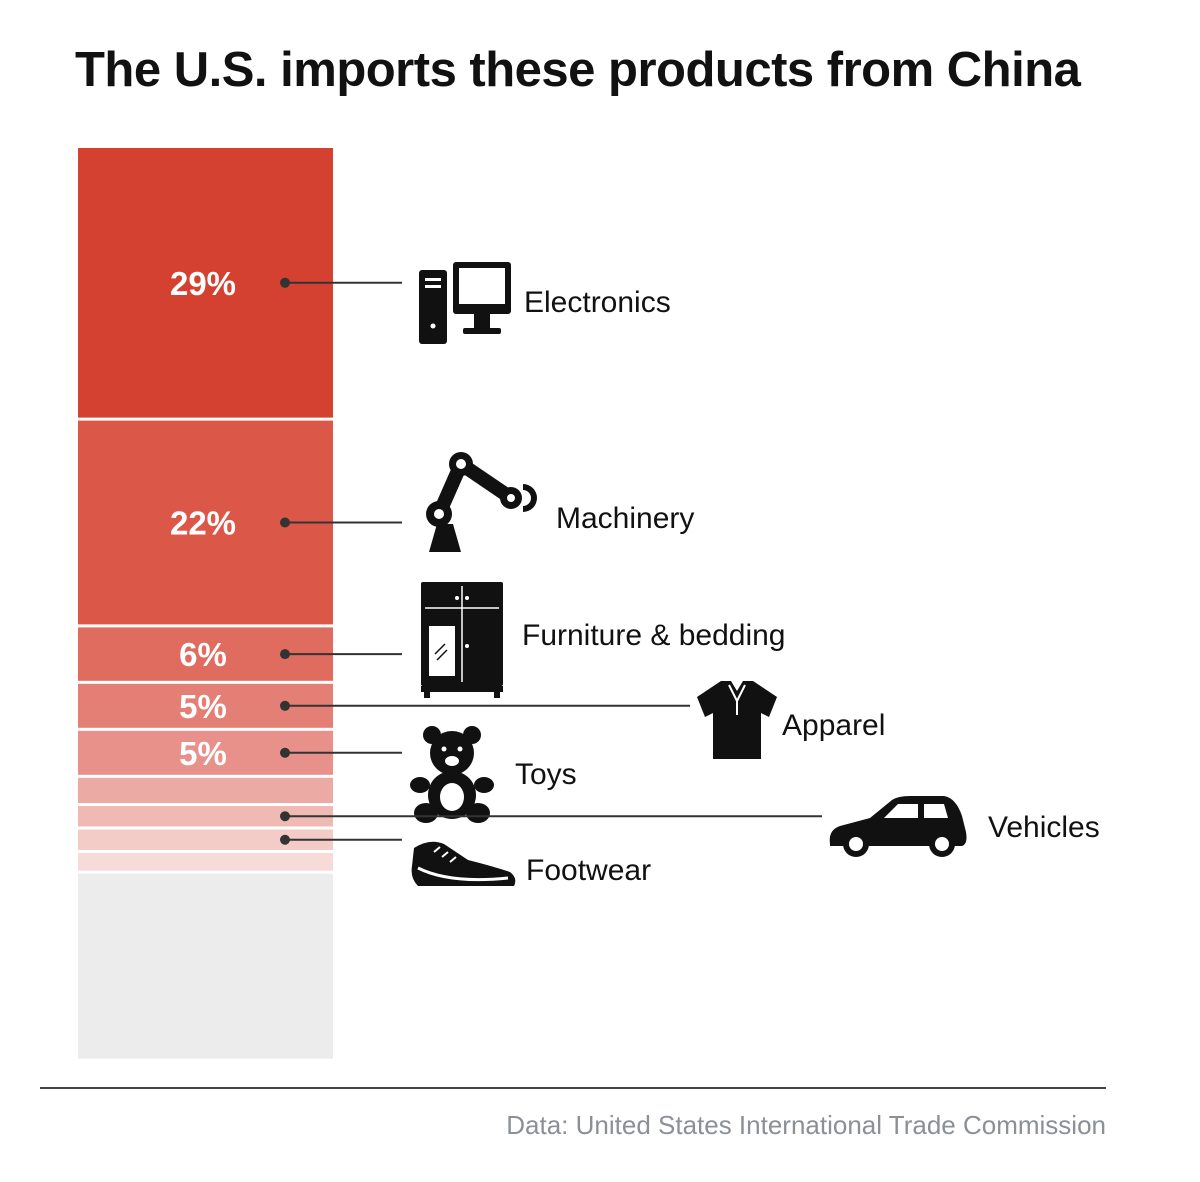  Describe the element at coordinates (833, 725) in the screenshot. I see `category-label-apparel: Apparel` at that location.